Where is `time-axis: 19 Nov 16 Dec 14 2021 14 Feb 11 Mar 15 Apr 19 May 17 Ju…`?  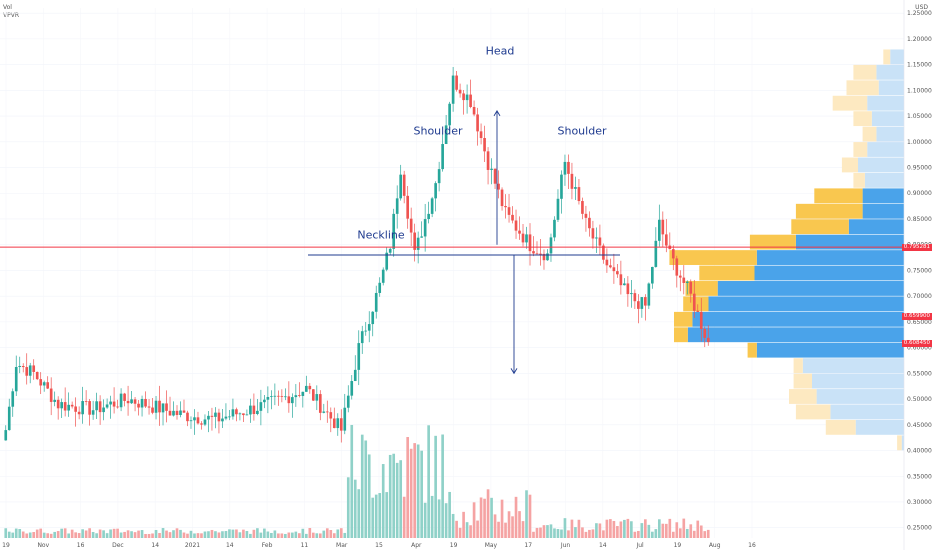
time-axis: 19 Nov 16 Dec 14 2021 14 Feb 11 Mar 15 Apr 19 May 17 Ju… is located at coordinates (379, 545).